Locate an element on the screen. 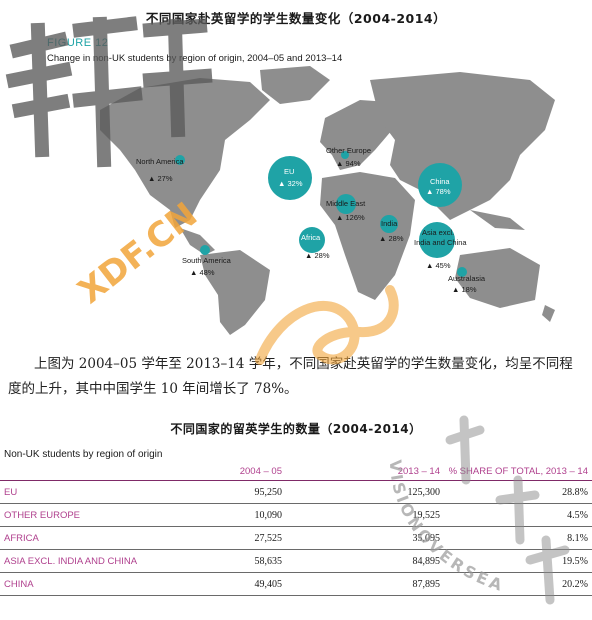 The height and width of the screenshot is (620, 592). region-cell: AFRICA is located at coordinates (104, 538).